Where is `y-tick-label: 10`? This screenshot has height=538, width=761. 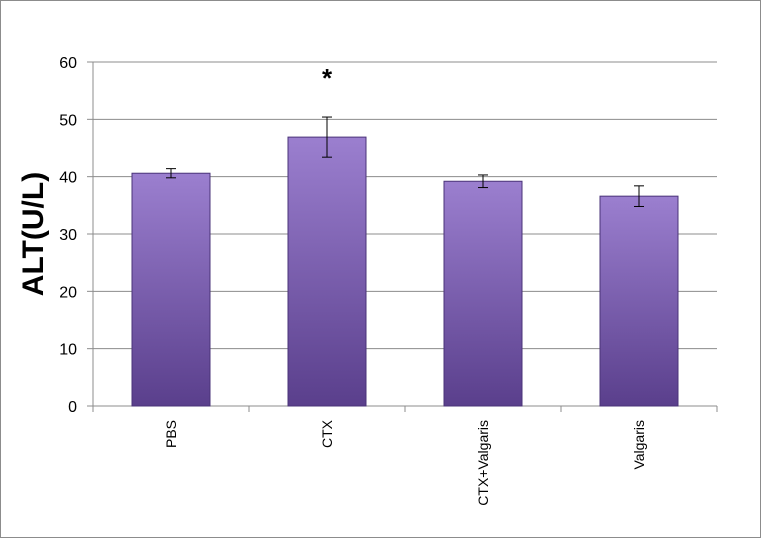
y-tick-label: 10 is located at coordinates (68, 350).